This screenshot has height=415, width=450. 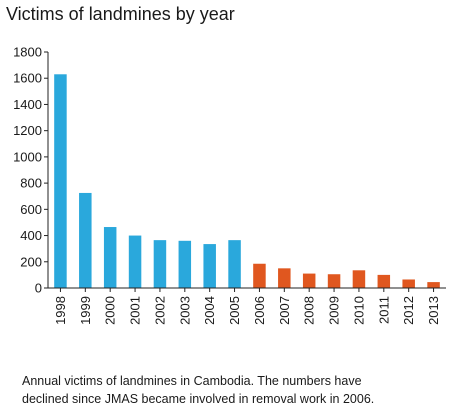 What do you see at coordinates (135, 310) in the screenshot?
I see `x-tick-label: 2001` at bounding box center [135, 310].